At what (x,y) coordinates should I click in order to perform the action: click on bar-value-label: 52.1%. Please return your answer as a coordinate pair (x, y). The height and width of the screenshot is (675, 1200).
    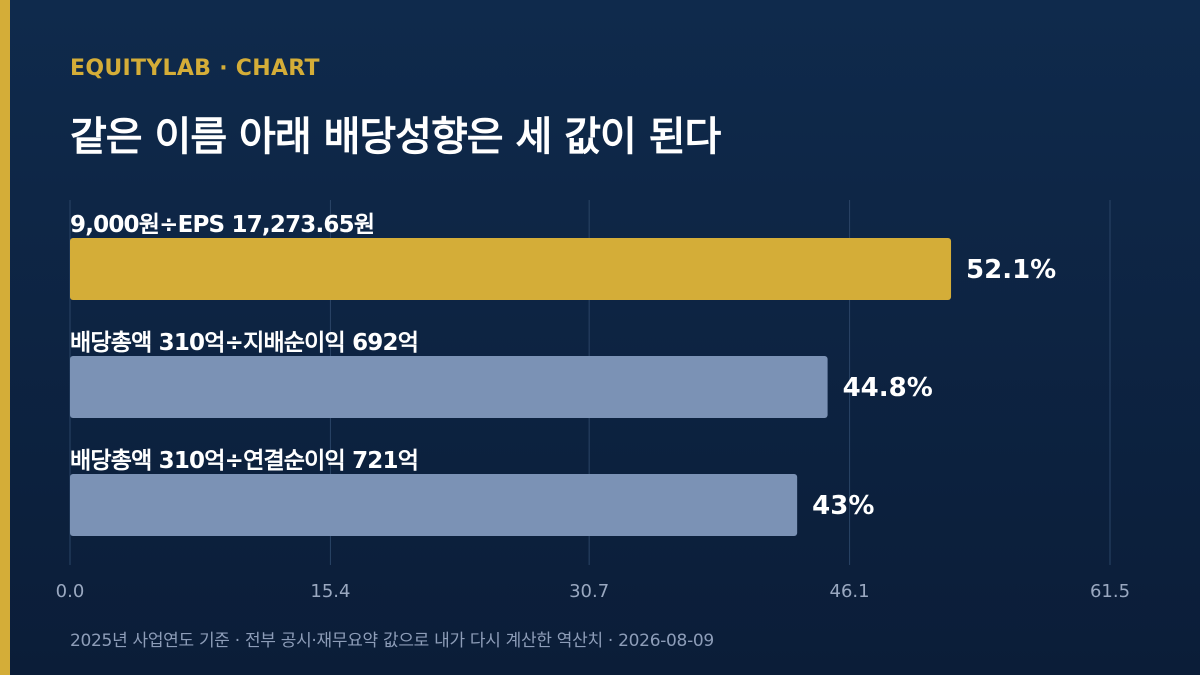
    Looking at the image, I should click on (1011, 270).